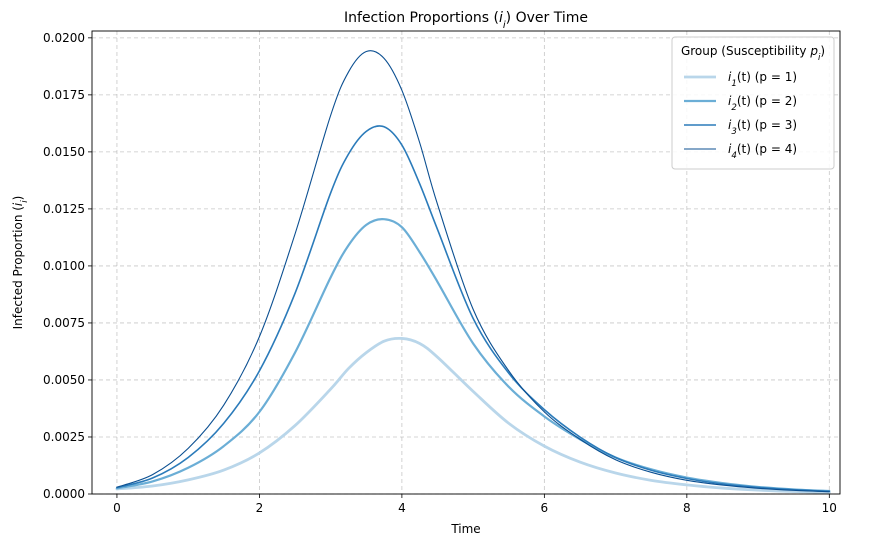 Image resolution: width=877 pixels, height=547 pixels. I want to click on x-tick-label: 10, so click(829, 508).